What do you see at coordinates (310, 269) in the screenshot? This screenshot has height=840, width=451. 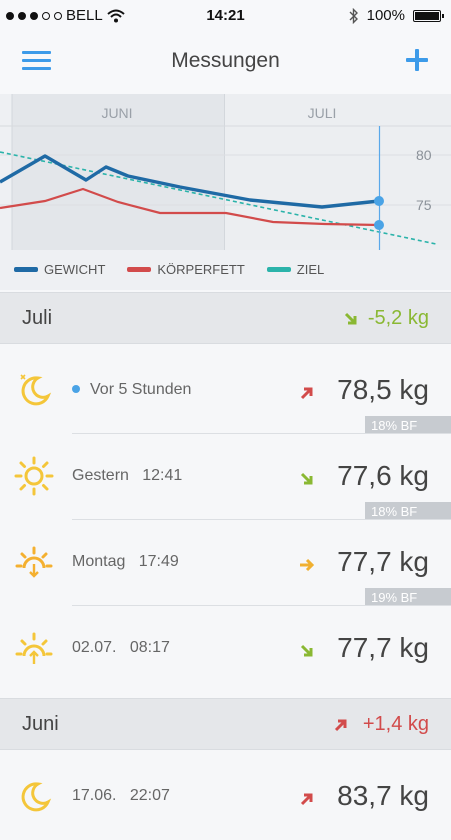 I see `legend-label: ZIEL` at bounding box center [310, 269].